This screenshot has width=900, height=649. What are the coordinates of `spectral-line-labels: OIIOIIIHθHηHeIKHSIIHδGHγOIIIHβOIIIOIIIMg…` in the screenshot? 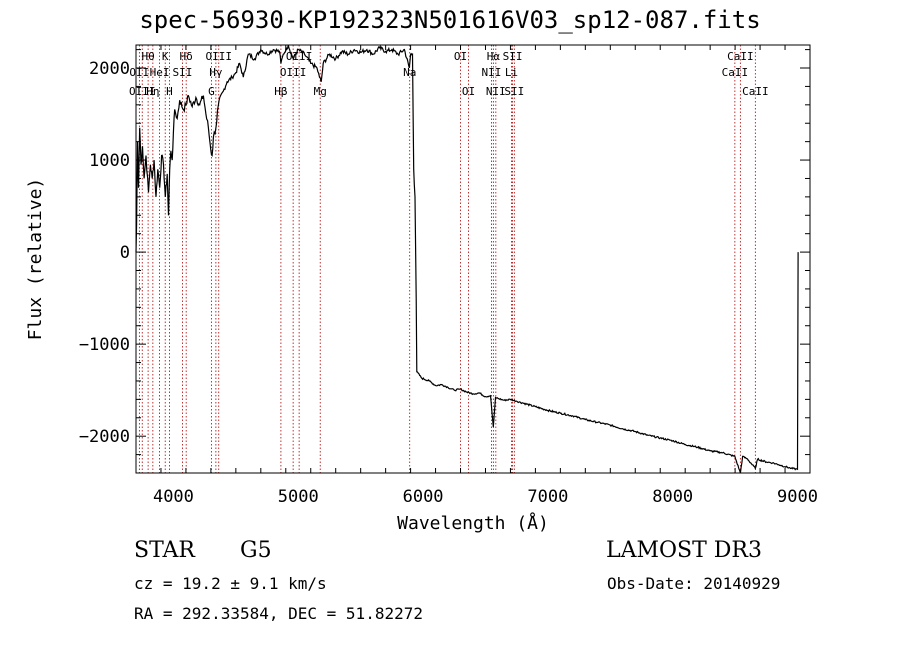 It's located at (449, 74).